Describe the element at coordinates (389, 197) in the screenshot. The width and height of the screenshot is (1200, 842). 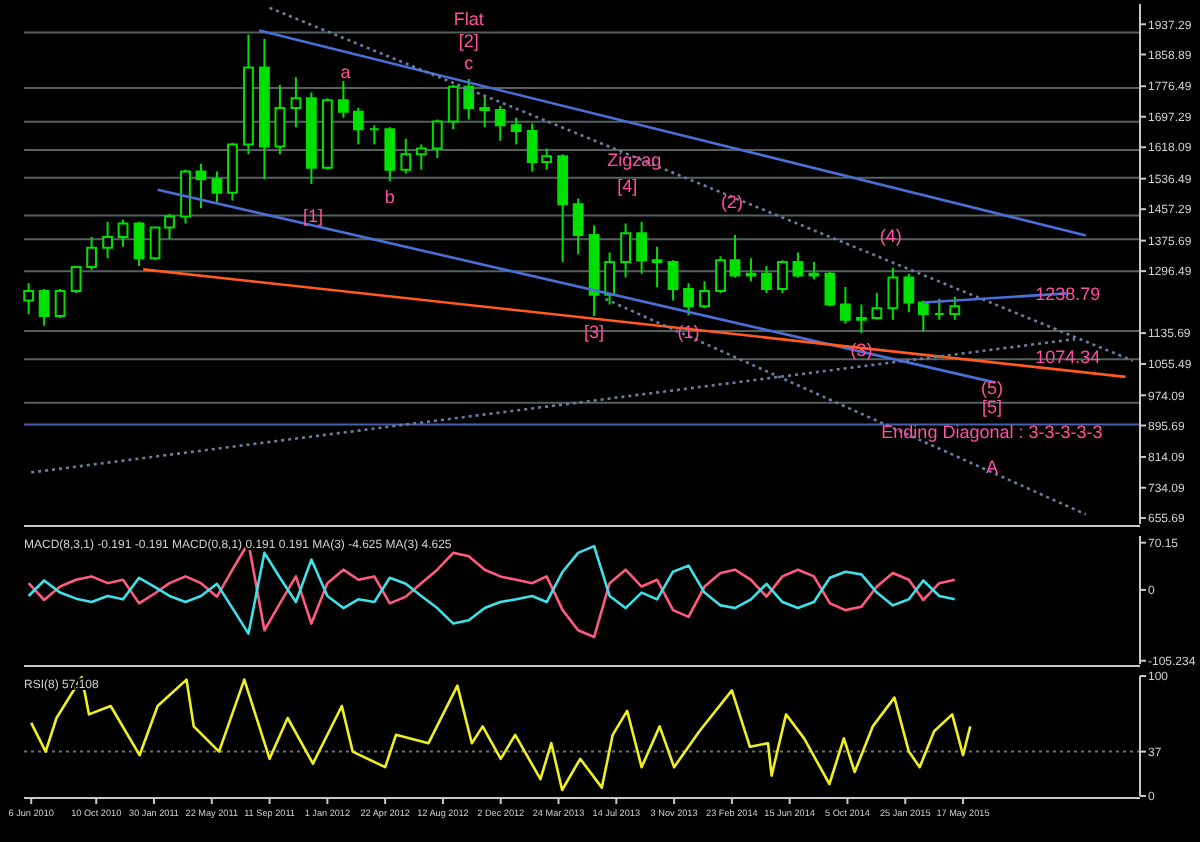
I see `annotation: b` at that location.